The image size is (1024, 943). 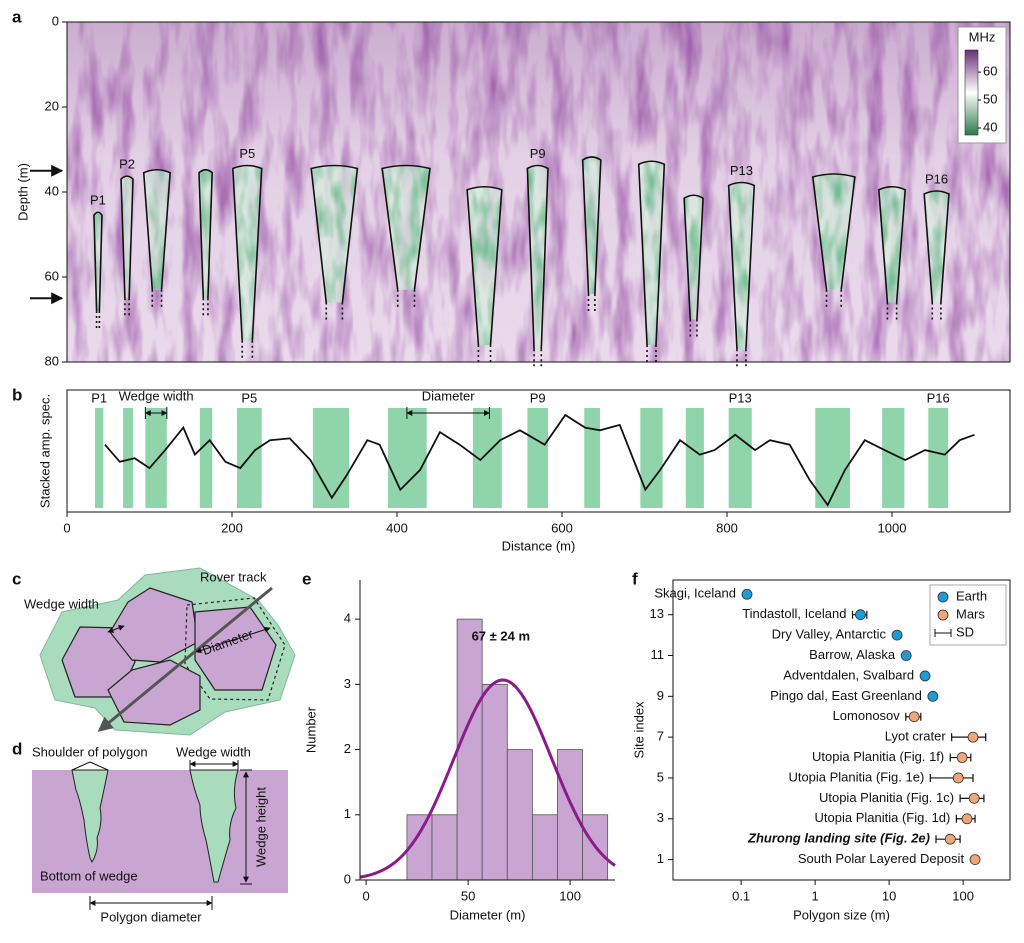 I want to click on band-label: P13, so click(x=740, y=397).